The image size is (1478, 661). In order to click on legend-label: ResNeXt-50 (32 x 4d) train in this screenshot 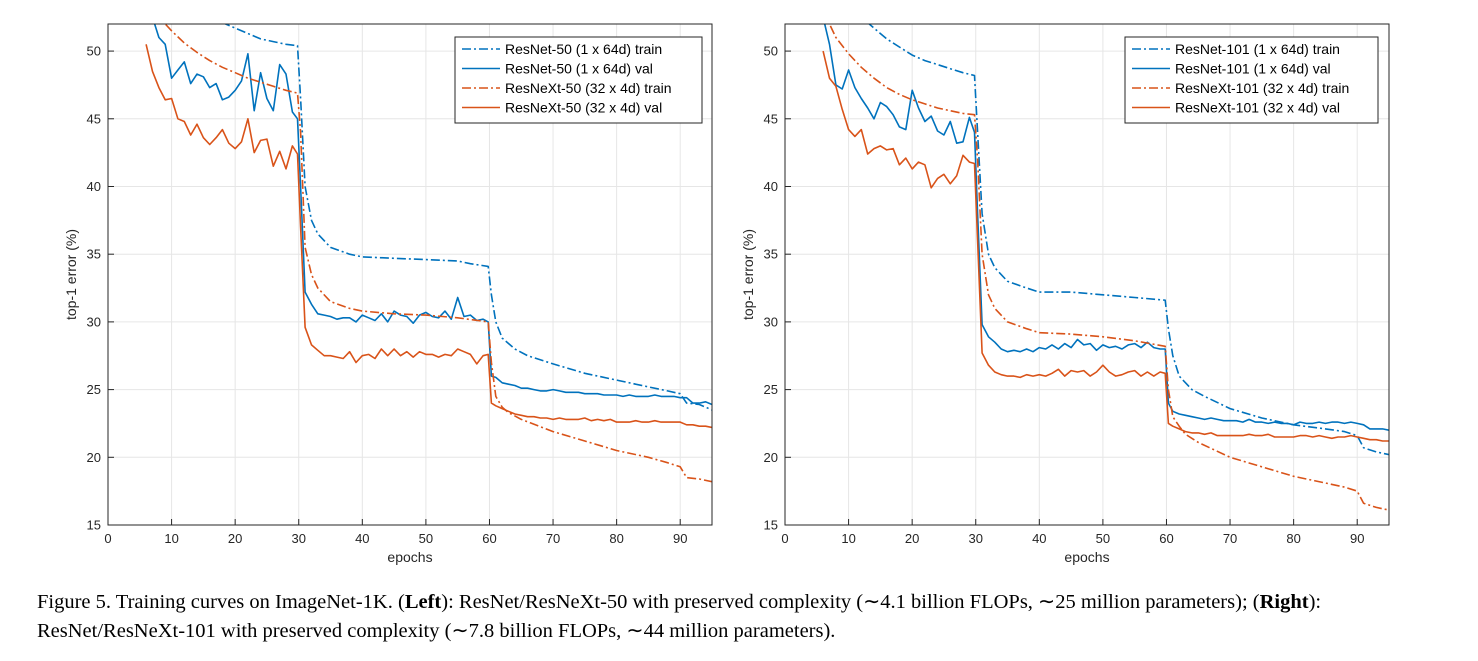, I will do `click(588, 88)`.